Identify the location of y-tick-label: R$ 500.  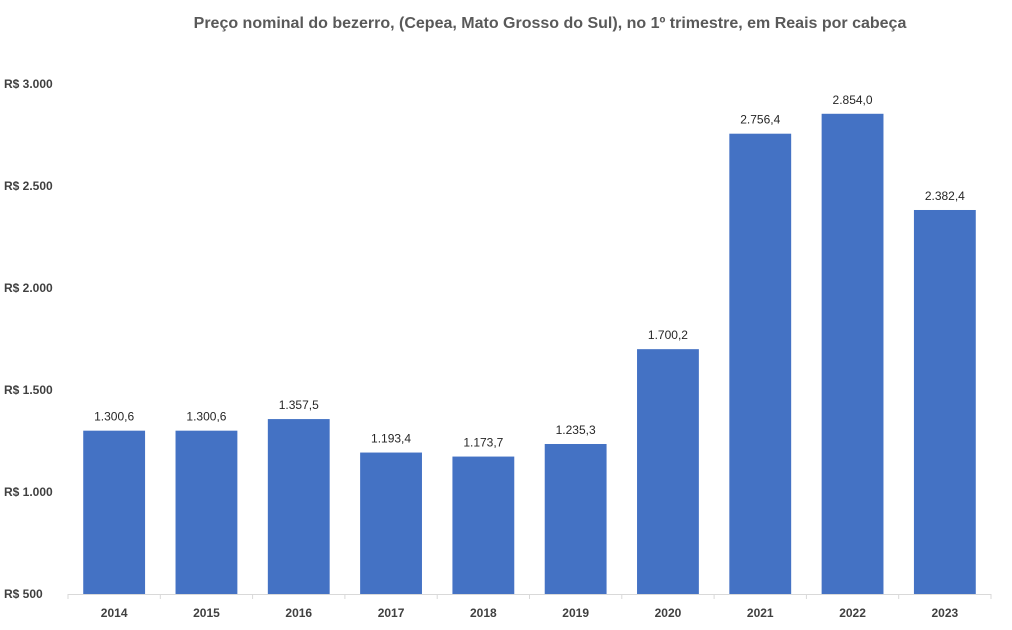
(23, 594).